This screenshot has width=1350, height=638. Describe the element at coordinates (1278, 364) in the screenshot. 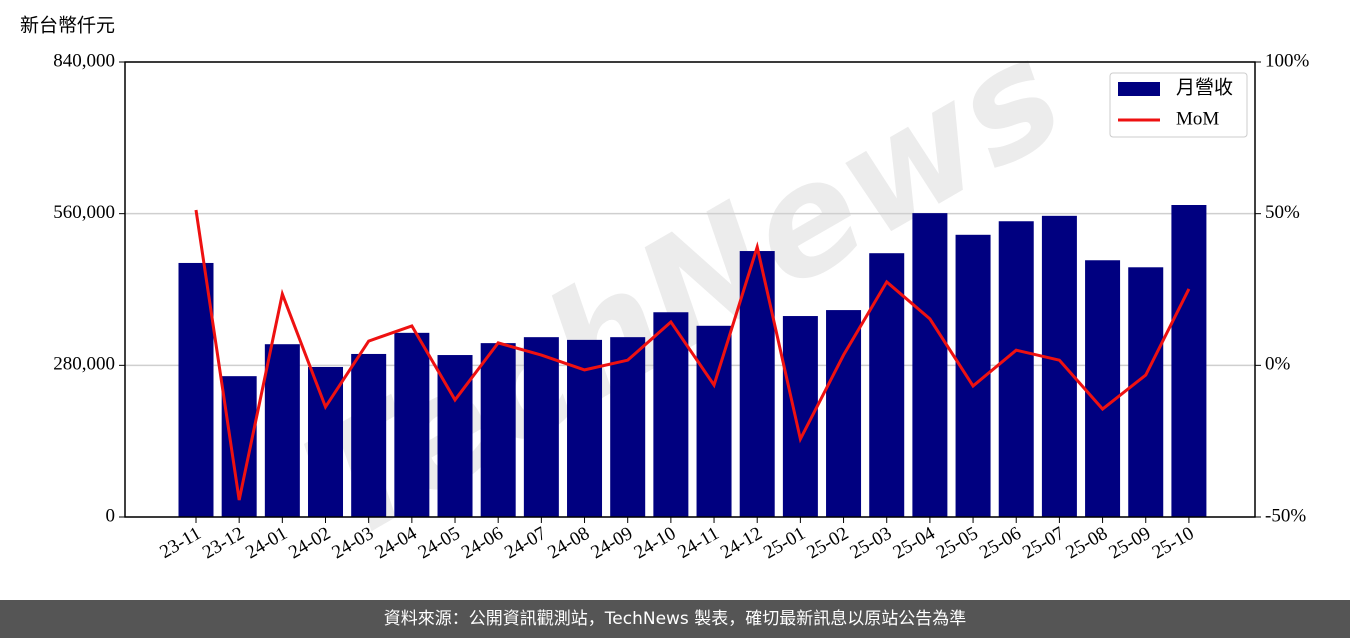

I see `y2-tick-label: 0%` at that location.